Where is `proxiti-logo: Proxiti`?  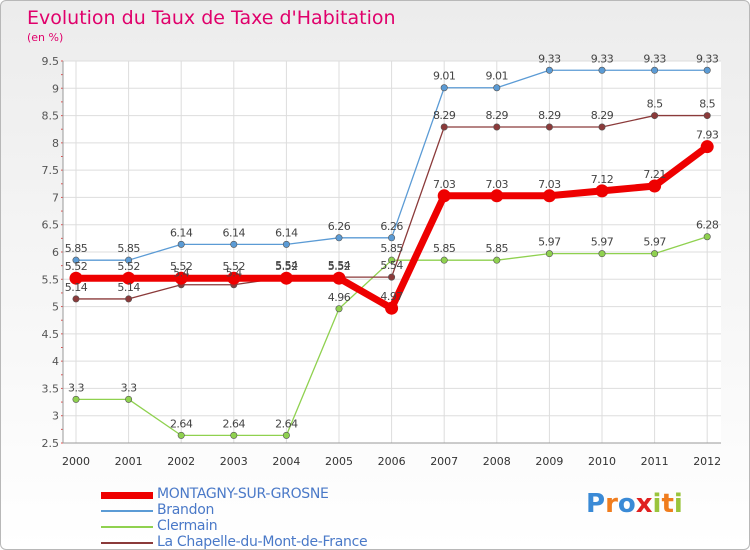 proxiti-logo: Proxiti is located at coordinates (634, 504).